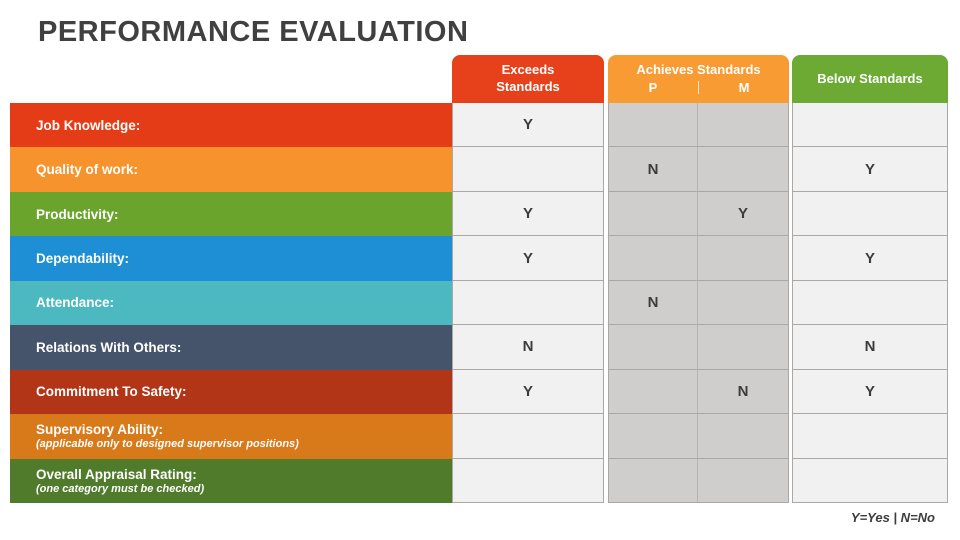  I want to click on row-label: Relations With Others:, so click(231, 347).